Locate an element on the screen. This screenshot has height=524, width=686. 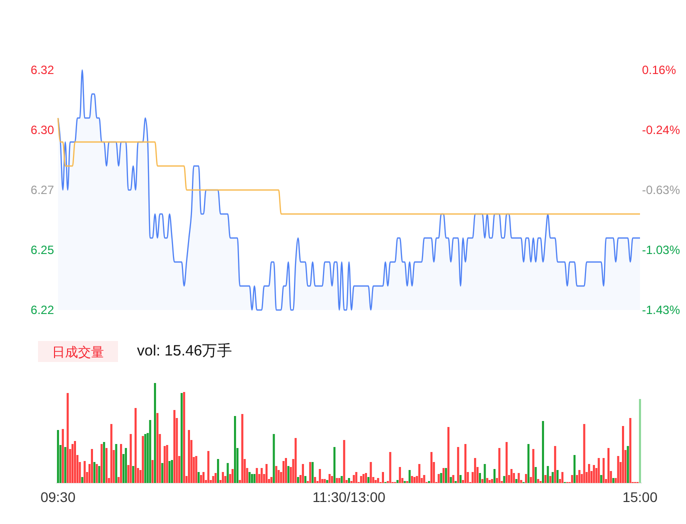
y2-tick-label: -1.43% is located at coordinates (661, 310).